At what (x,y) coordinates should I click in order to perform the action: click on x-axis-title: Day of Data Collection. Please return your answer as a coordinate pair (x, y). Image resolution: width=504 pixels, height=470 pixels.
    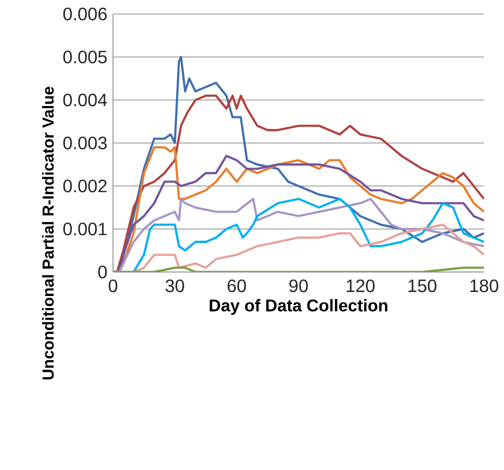
    Looking at the image, I should click on (299, 307).